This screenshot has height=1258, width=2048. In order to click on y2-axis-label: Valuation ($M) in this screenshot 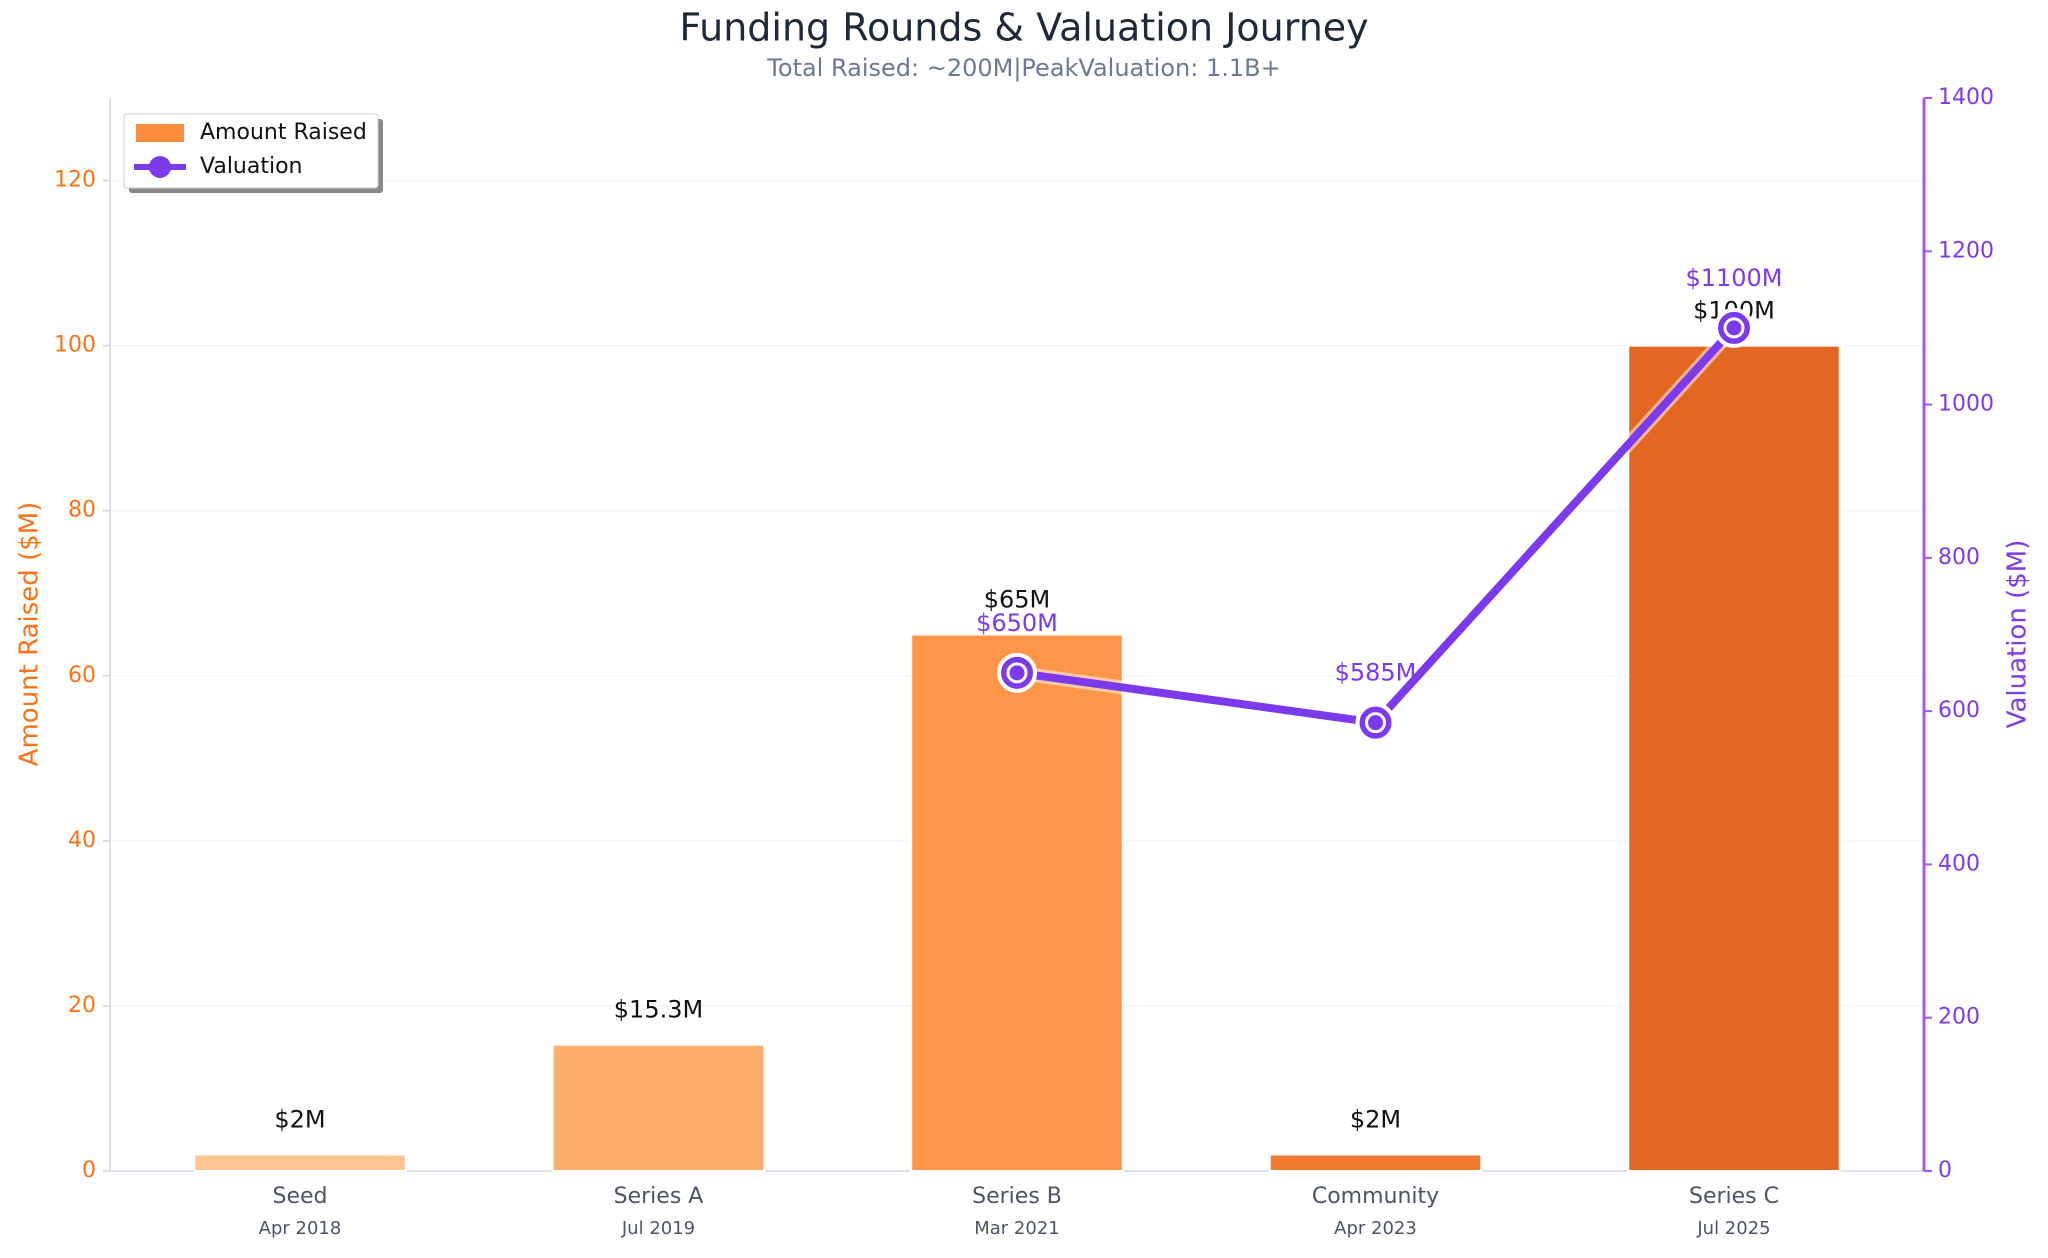, I will do `click(2018, 634)`.